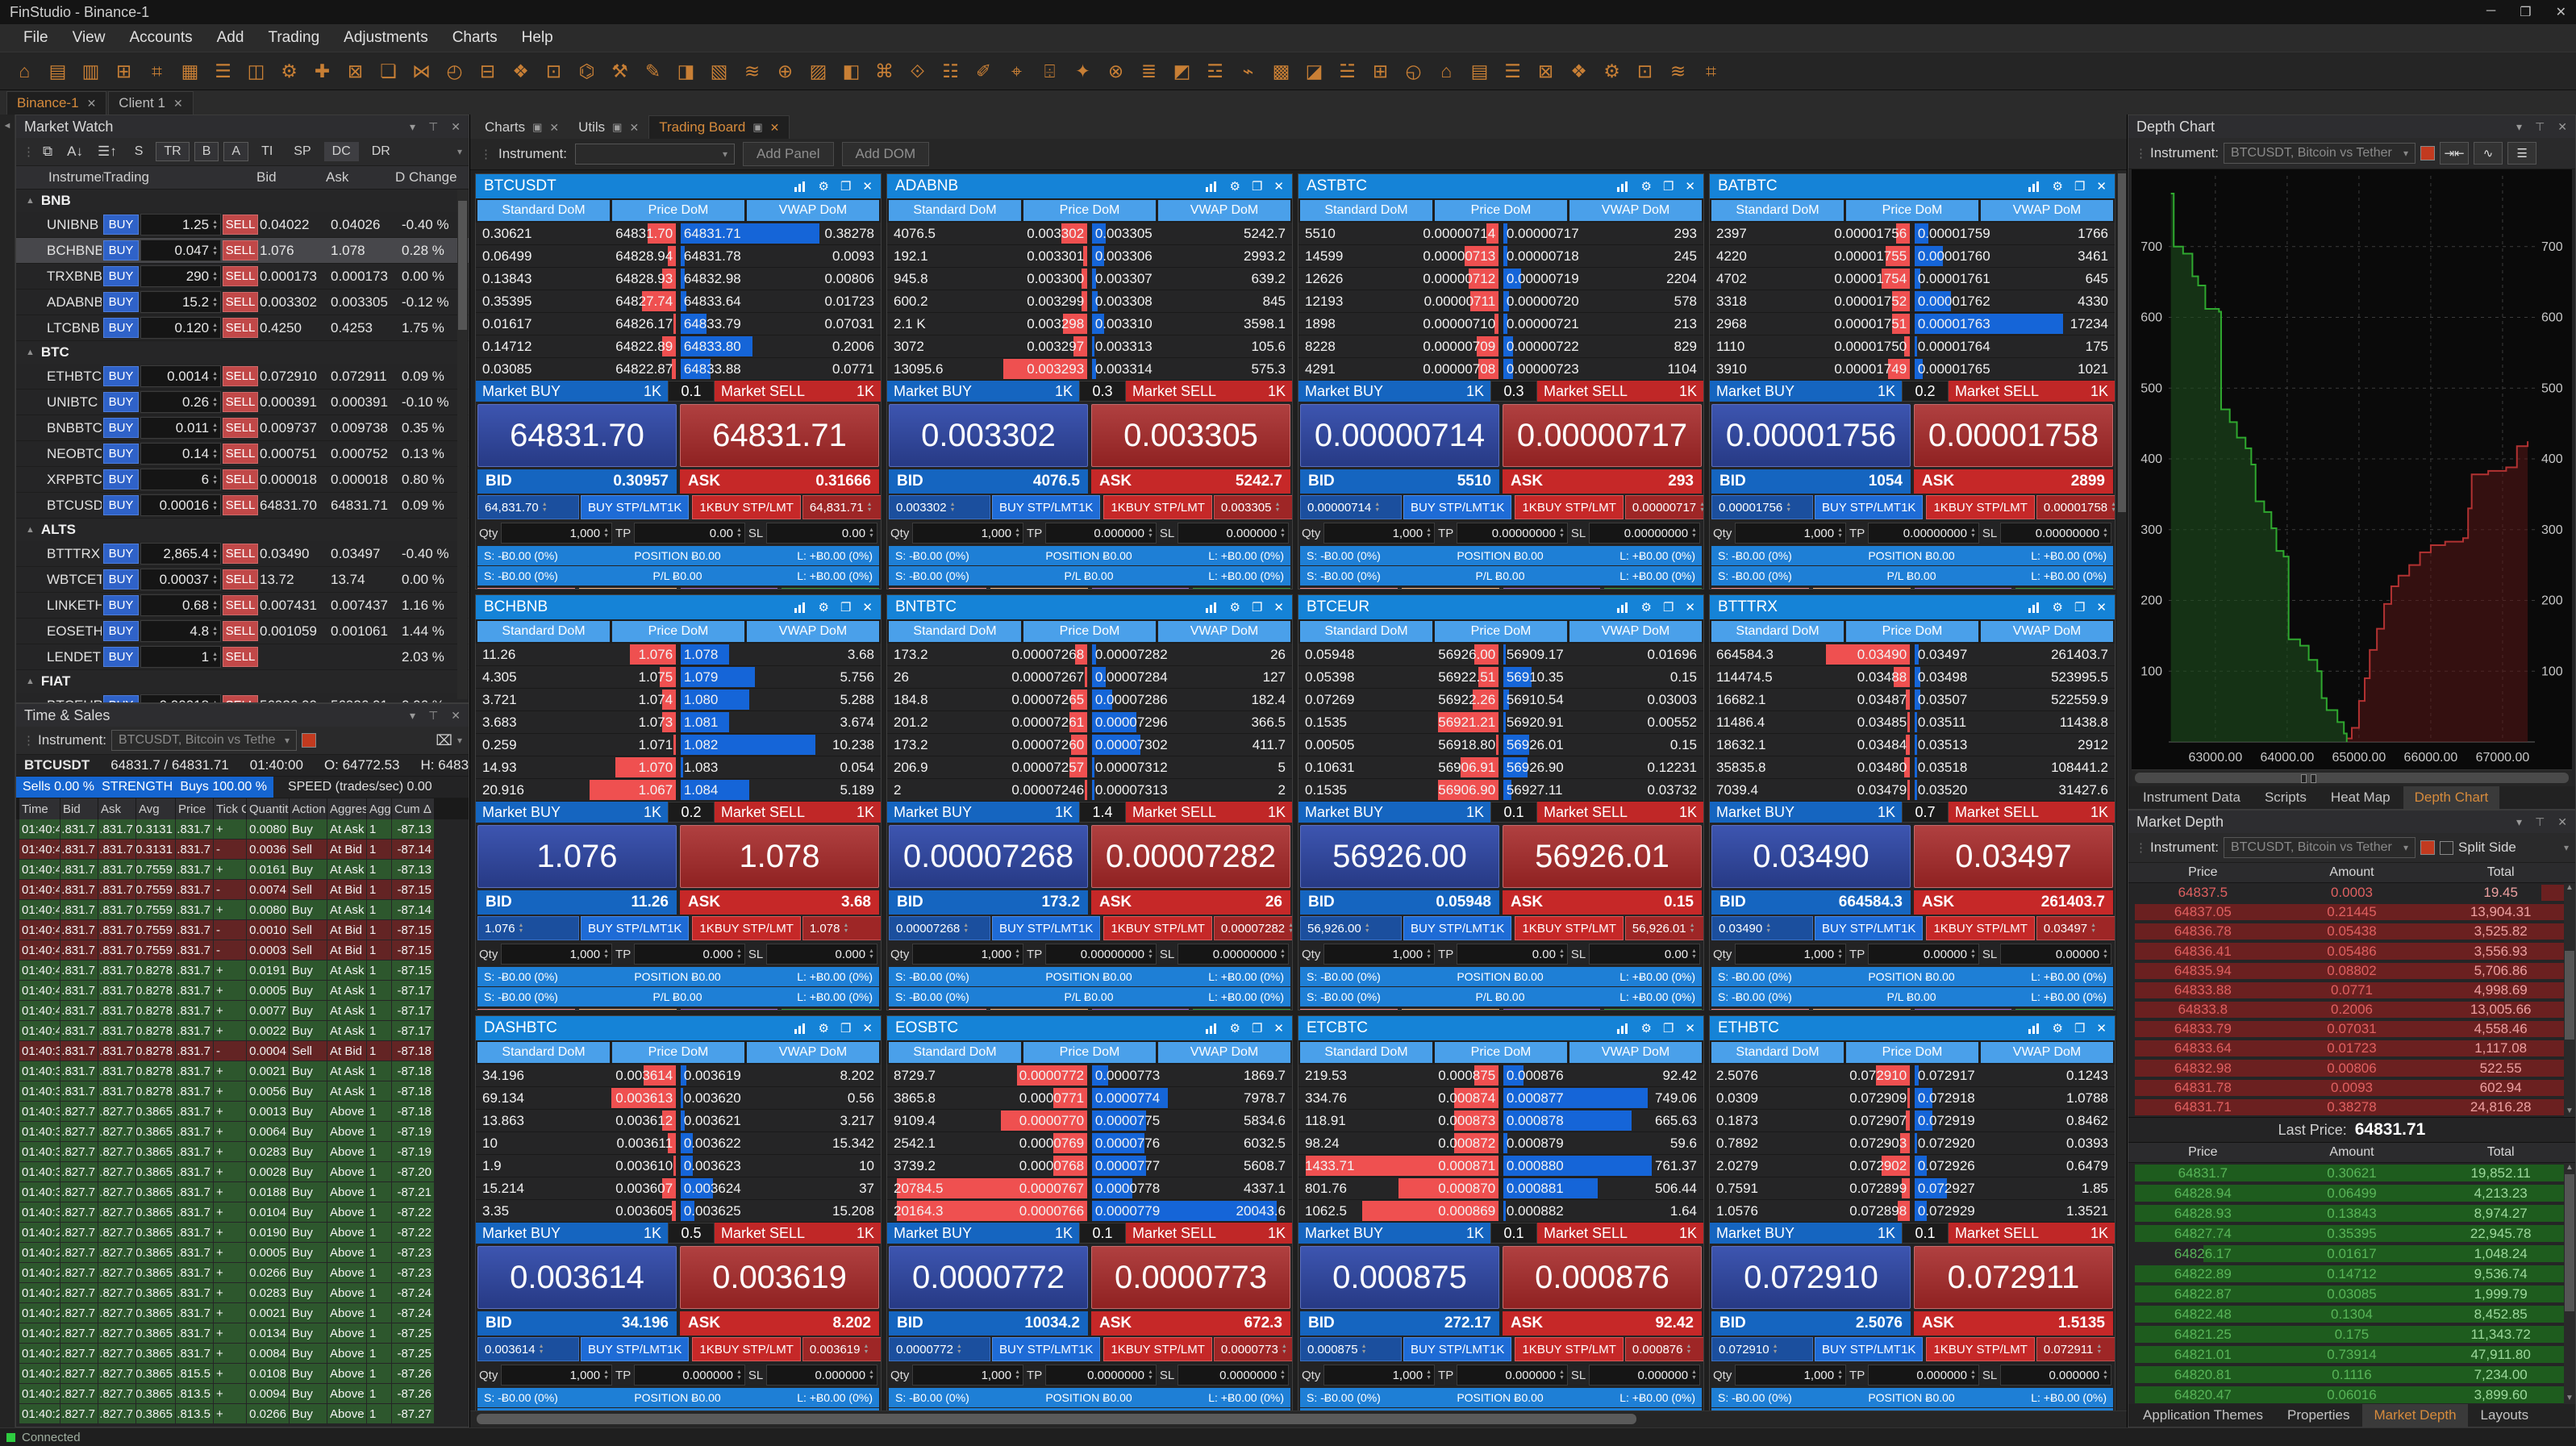  Describe the element at coordinates (1190, 1323) in the screenshot. I see `ask-box: ASK 672.3` at that location.